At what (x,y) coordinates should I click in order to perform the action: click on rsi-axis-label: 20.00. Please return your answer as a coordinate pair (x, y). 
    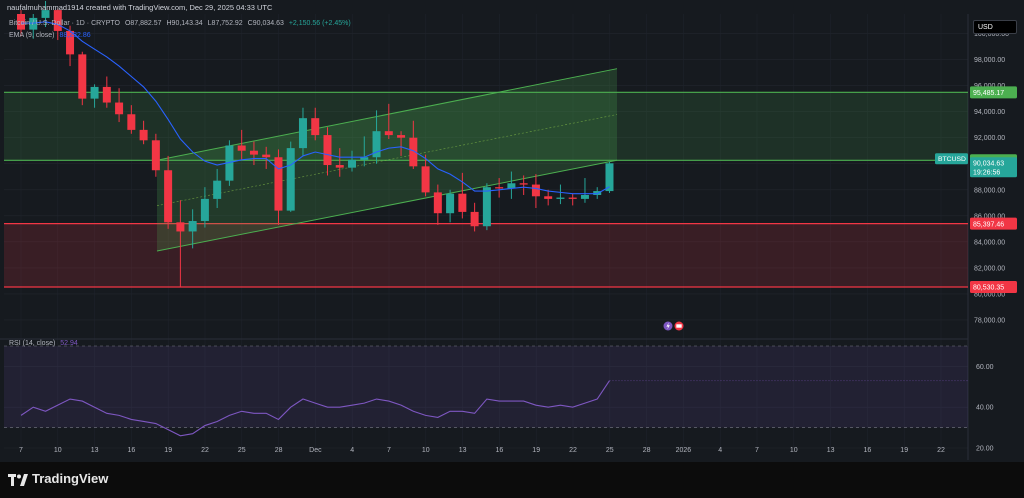
    Looking at the image, I should click on (985, 449).